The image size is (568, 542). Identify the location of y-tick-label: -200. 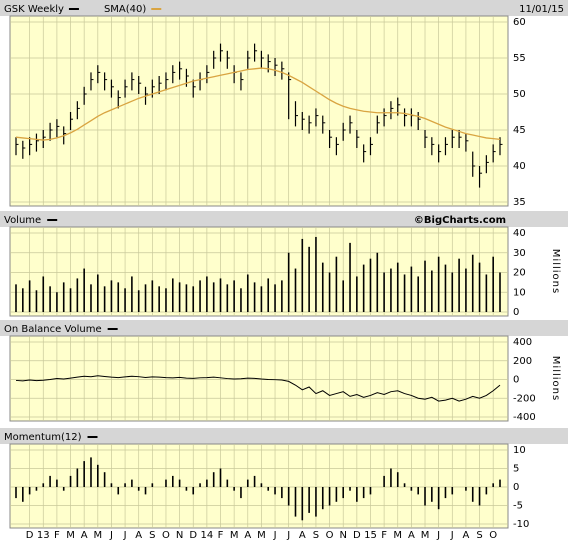
(524, 398).